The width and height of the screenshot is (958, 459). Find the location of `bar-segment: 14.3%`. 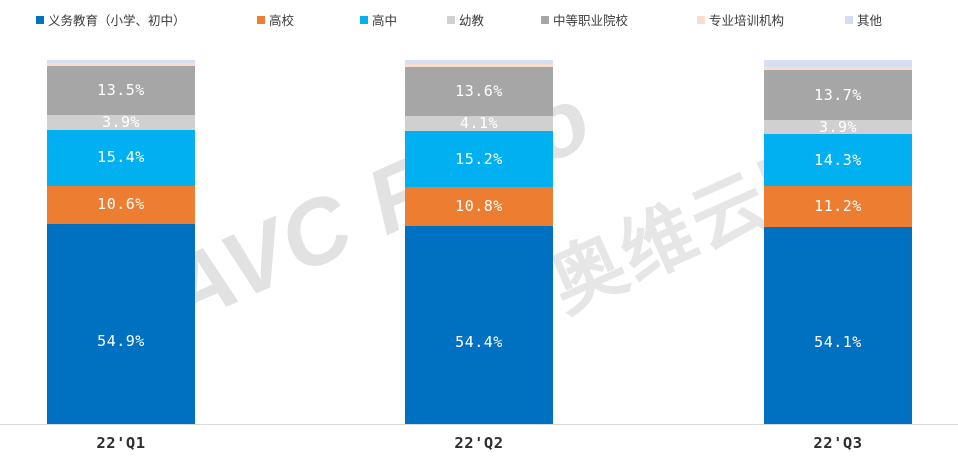

bar-segment: 14.3% is located at coordinates (838, 160).